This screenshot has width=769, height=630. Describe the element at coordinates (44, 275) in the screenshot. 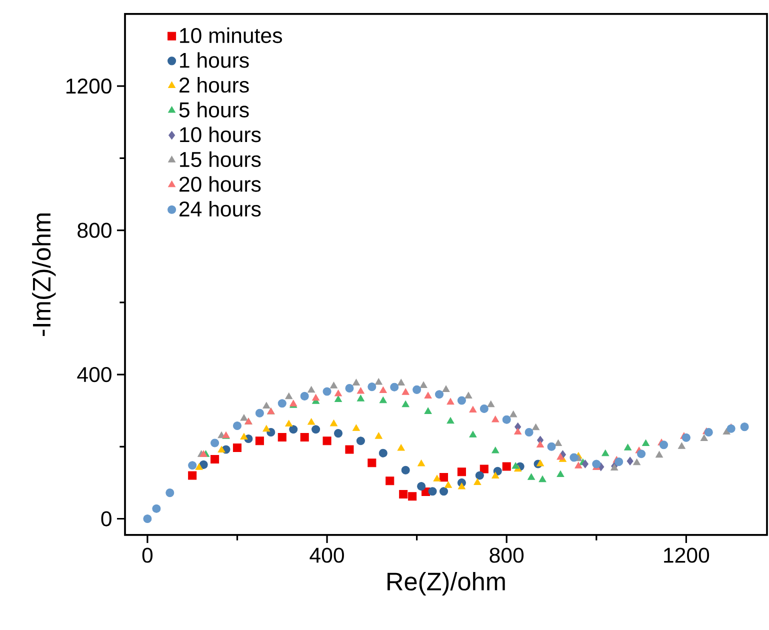

I see `y-axis-title: -Im(Z)/ohm` at that location.